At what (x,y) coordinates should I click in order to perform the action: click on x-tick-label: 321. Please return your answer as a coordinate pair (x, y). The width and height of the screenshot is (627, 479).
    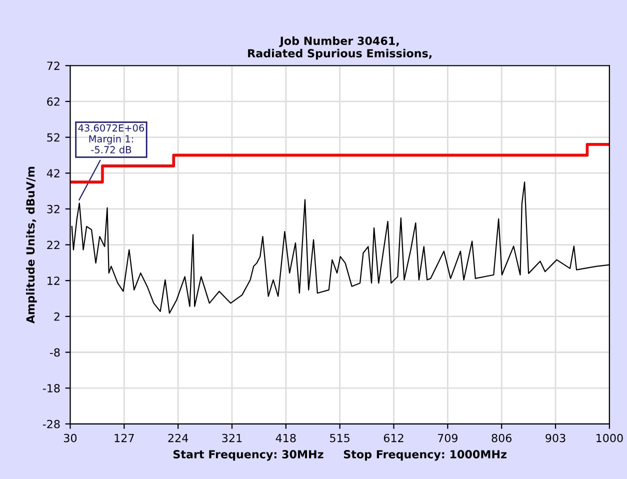
    Looking at the image, I should click on (232, 438).